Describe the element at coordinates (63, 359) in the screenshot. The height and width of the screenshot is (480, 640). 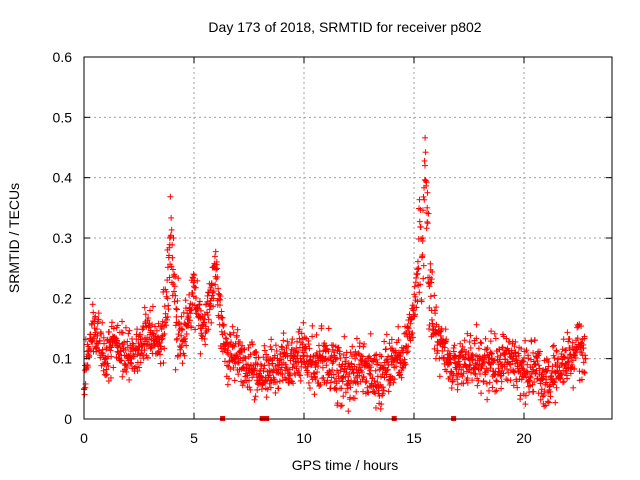
I see `y-tick-label: 0.1` at that location.